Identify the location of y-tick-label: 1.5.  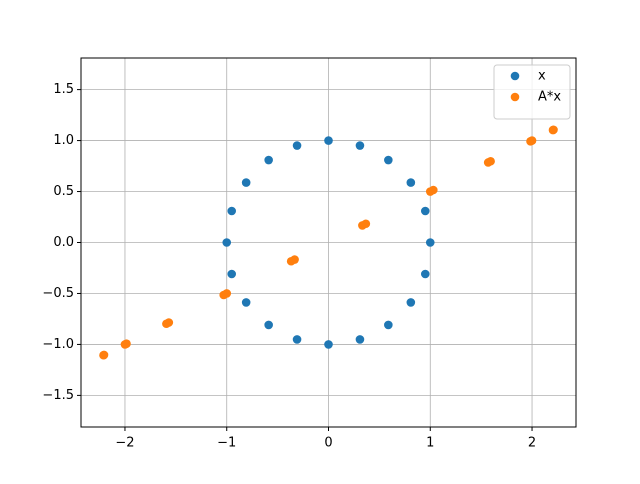
(63, 89).